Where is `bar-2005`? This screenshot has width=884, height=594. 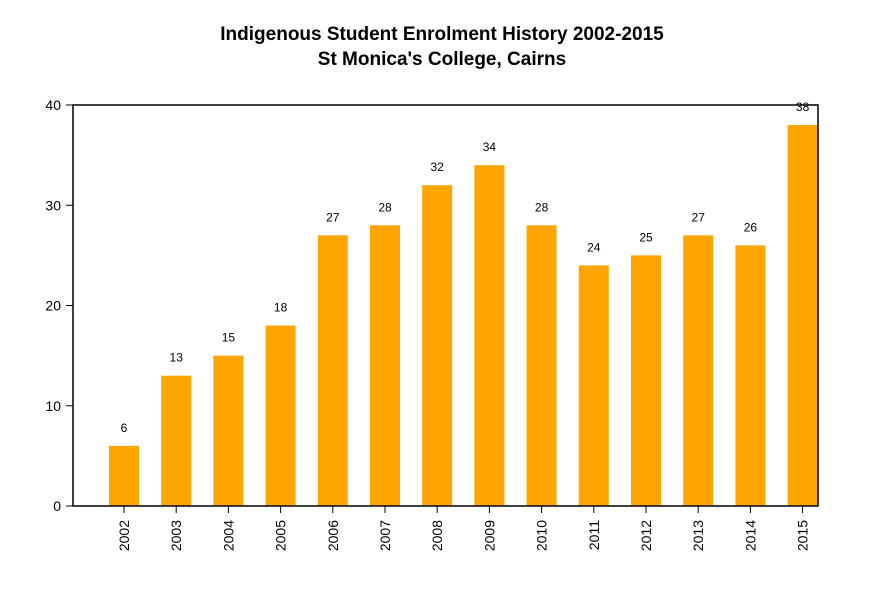 bar-2005 is located at coordinates (280, 415).